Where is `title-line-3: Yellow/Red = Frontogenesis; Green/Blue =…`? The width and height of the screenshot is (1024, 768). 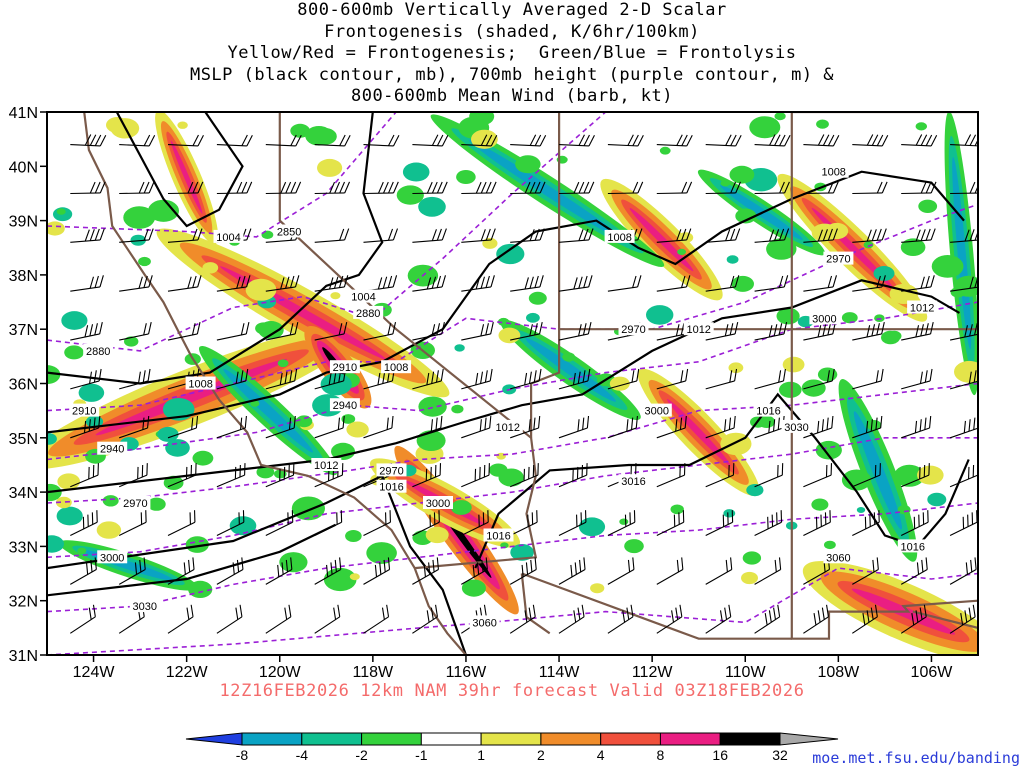
title-line-3: Yellow/Red = Frontogenesis; Green/Blue =… is located at coordinates (512, 53).